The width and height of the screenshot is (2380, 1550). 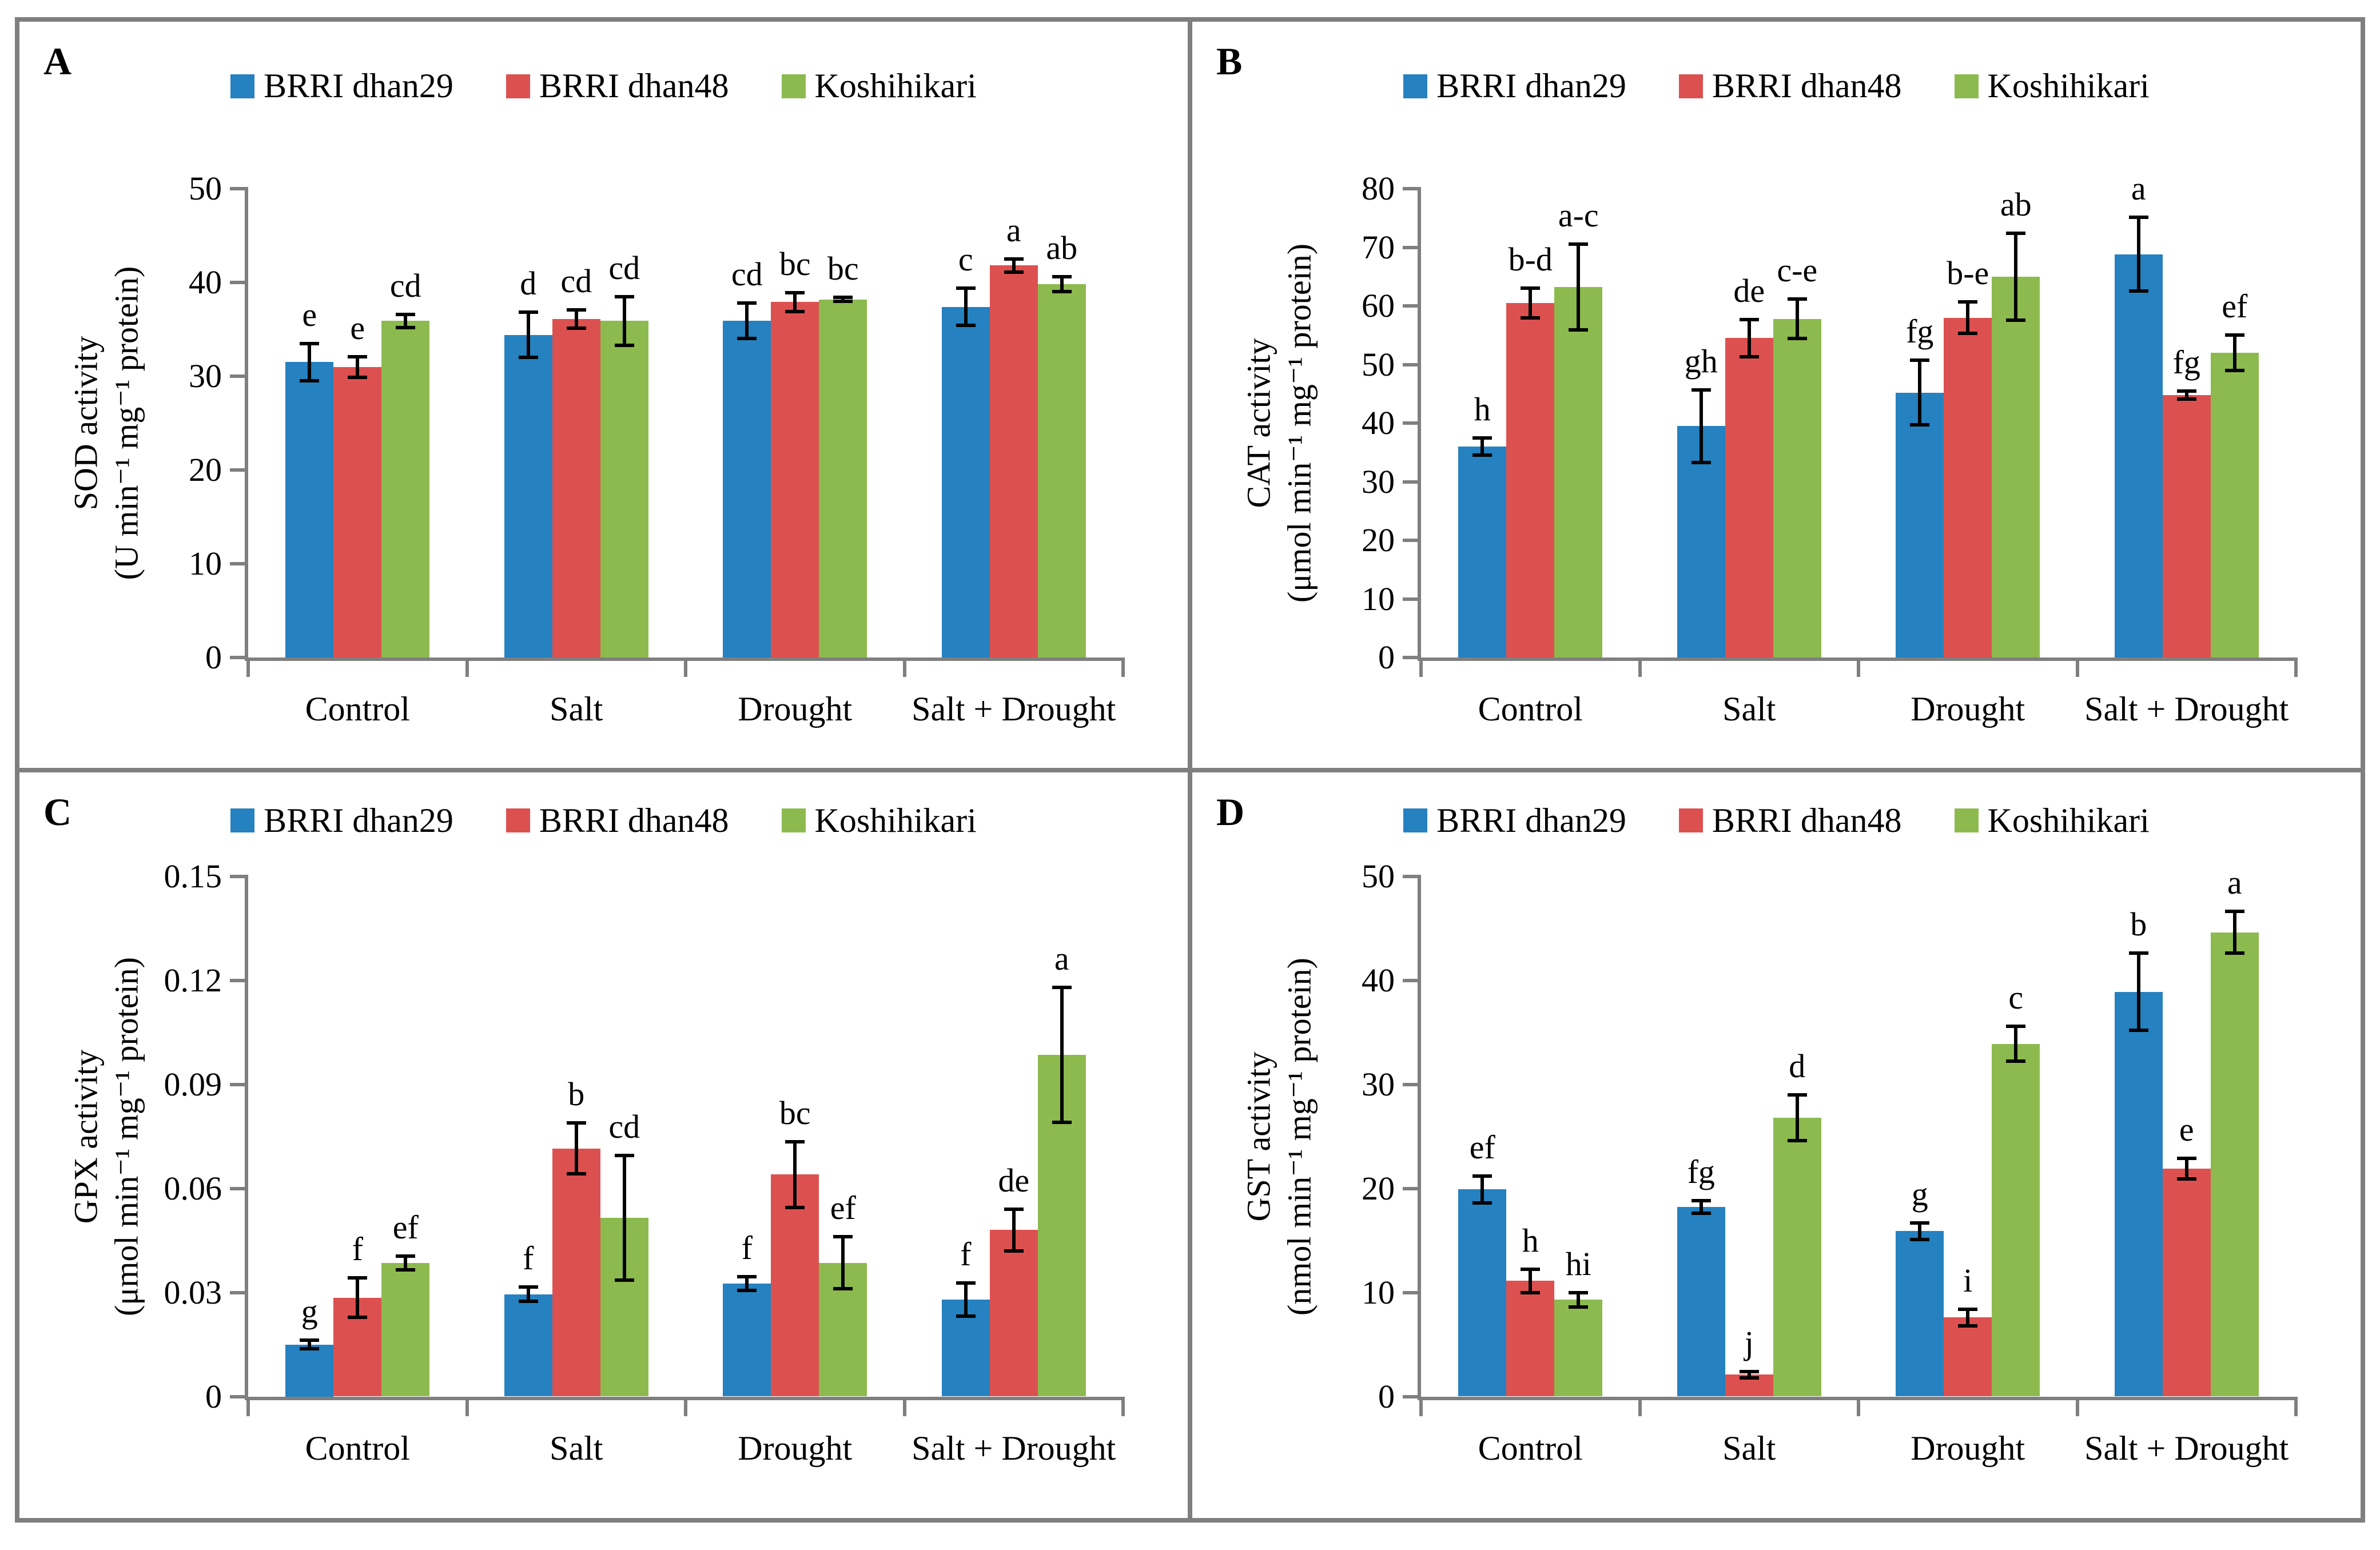 What do you see at coordinates (193, 876) in the screenshot?
I see `y-tick-label: 0.15` at bounding box center [193, 876].